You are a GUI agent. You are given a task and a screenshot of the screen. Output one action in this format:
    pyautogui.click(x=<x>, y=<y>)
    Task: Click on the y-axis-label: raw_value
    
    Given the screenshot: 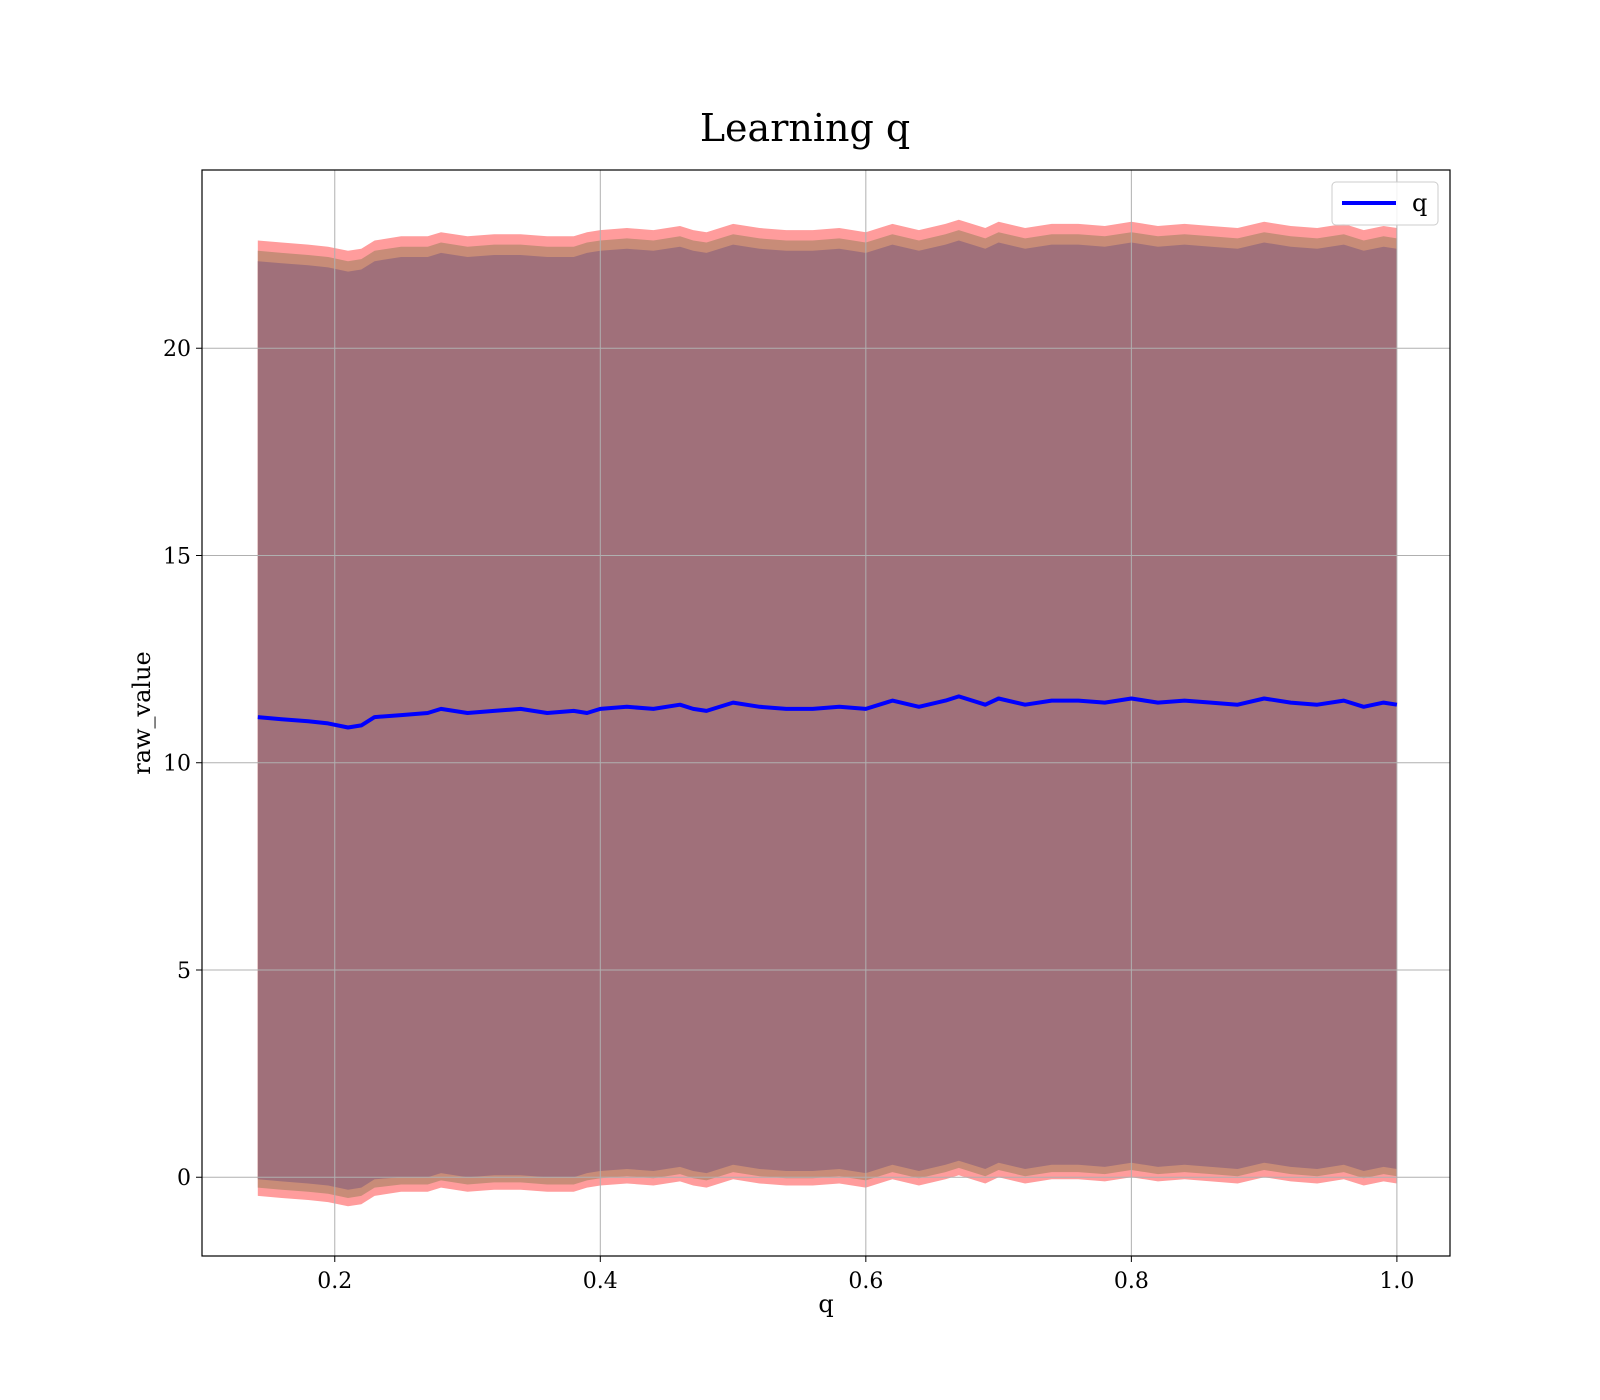 What is the action you would take?
    pyautogui.click(x=142, y=713)
    